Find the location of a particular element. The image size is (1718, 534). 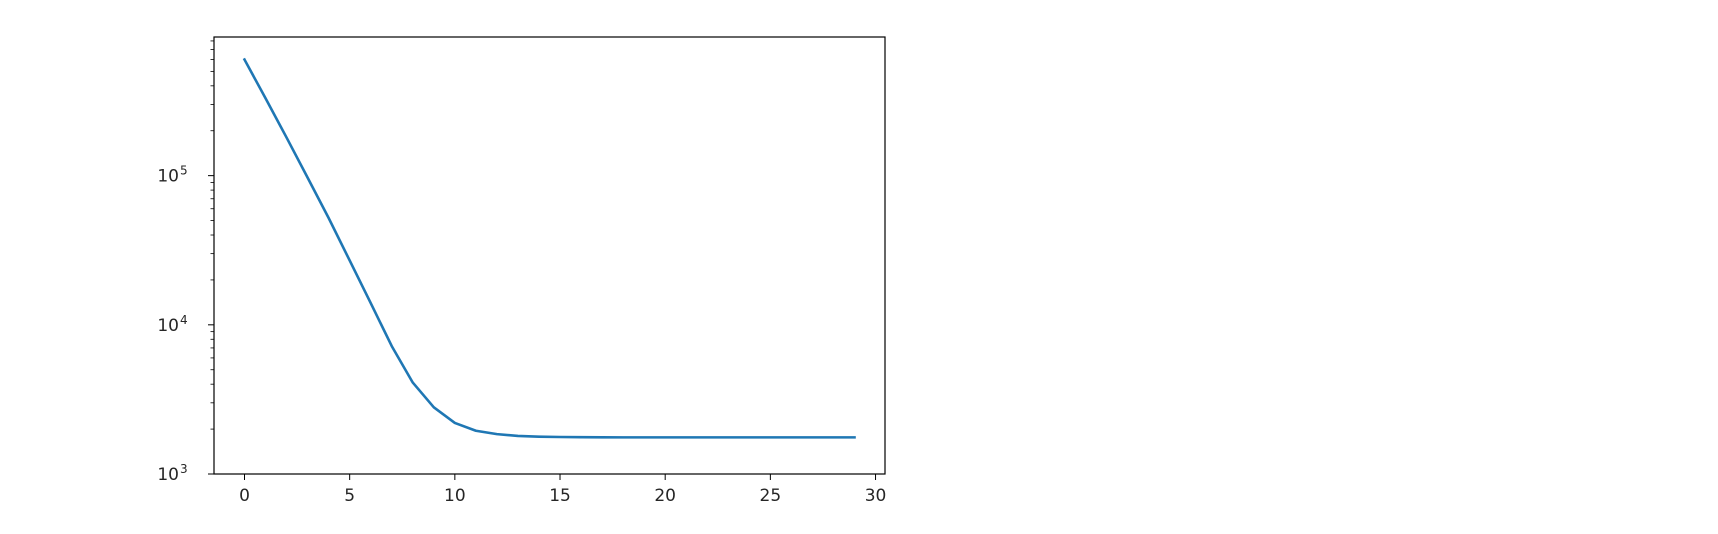

x-tick-label: 30 is located at coordinates (876, 496).